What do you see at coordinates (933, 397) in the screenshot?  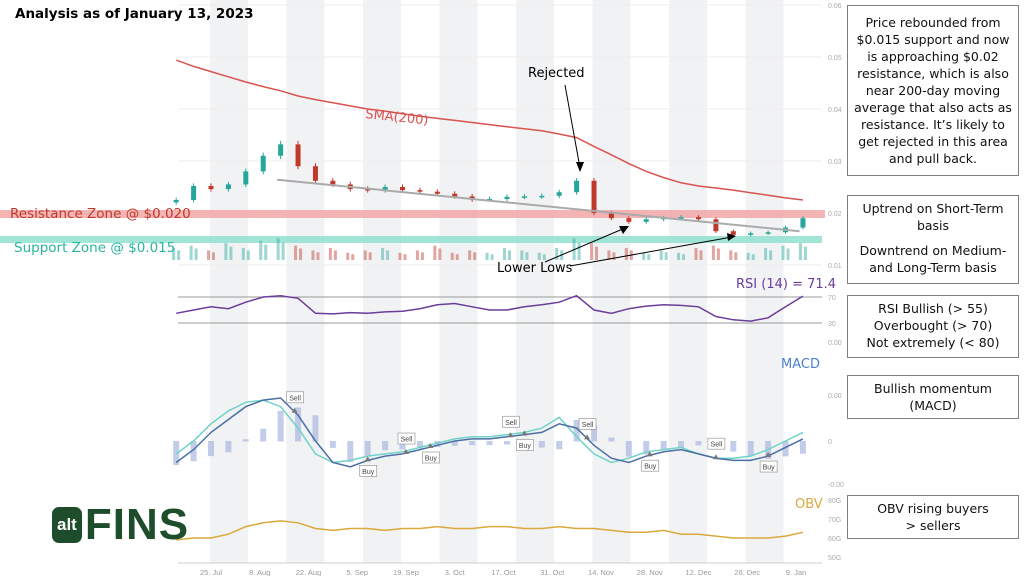 I see `note-macd: Bullish momentum (MACD)` at bounding box center [933, 397].